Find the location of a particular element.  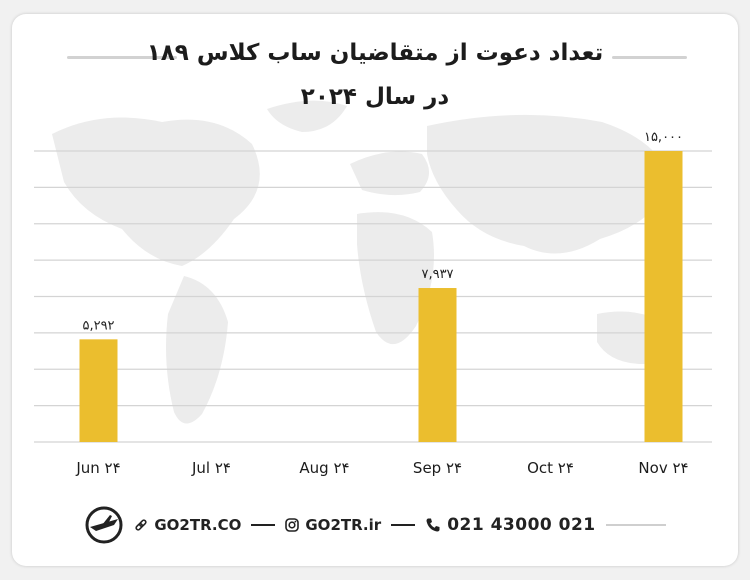

link-icon is located at coordinates (141, 525).